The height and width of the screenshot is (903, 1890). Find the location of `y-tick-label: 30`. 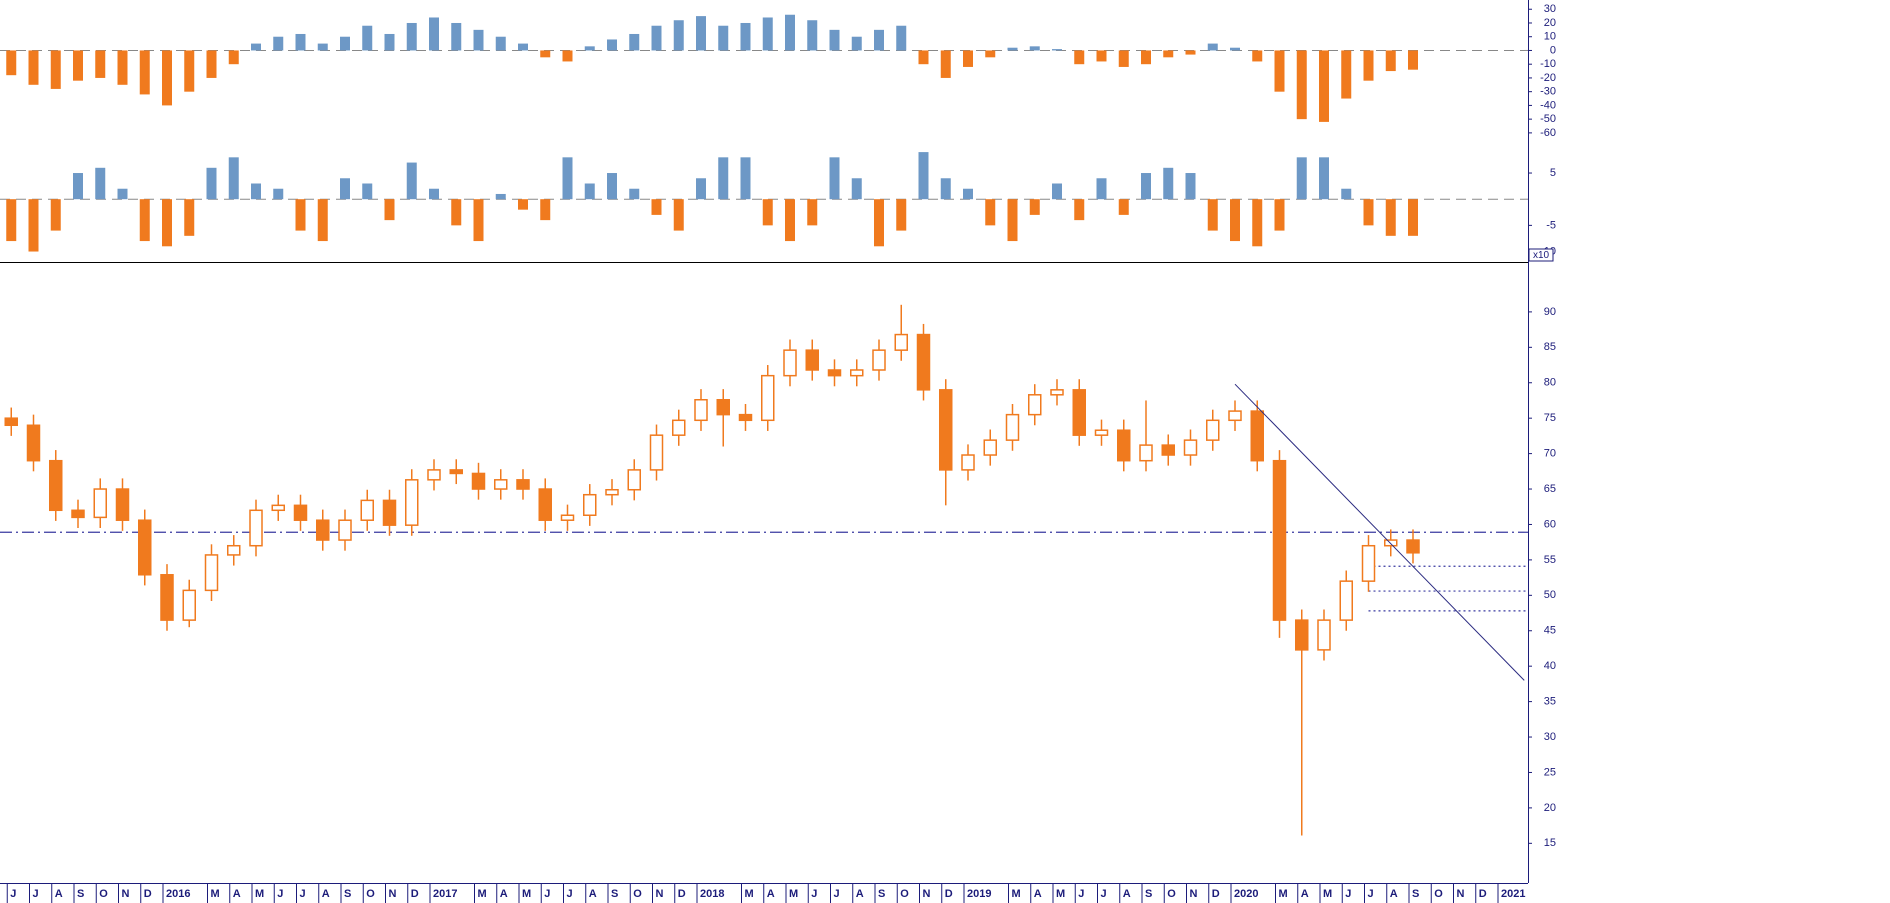

y-tick-label: 30 is located at coordinates (1550, 9).